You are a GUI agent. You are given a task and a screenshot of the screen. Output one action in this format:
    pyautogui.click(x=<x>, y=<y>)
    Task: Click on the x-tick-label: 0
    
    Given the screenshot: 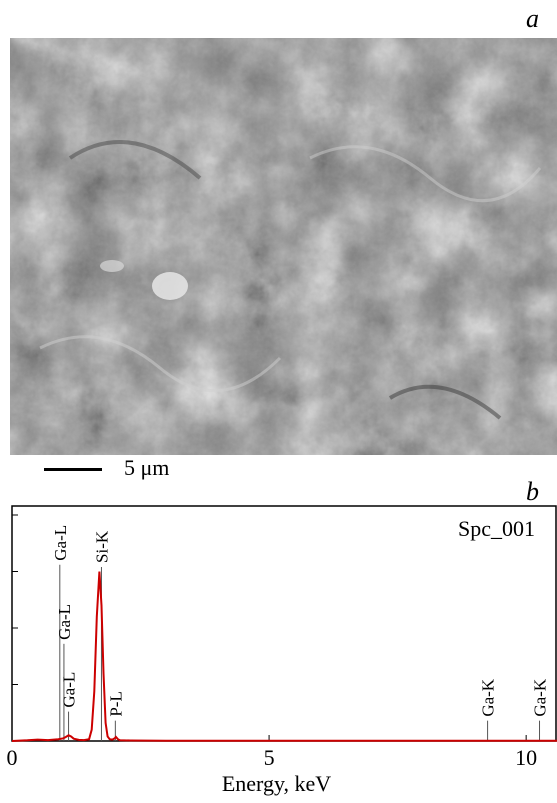 What is the action you would take?
    pyautogui.click(x=12, y=757)
    